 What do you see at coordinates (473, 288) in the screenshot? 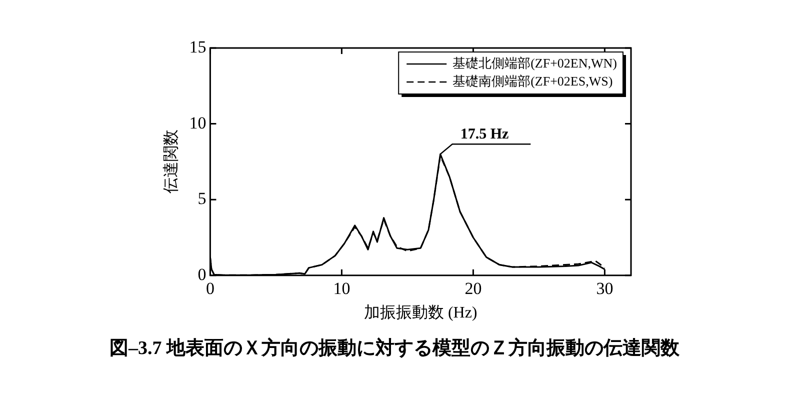
I see `x-tick-label: 20` at bounding box center [473, 288].